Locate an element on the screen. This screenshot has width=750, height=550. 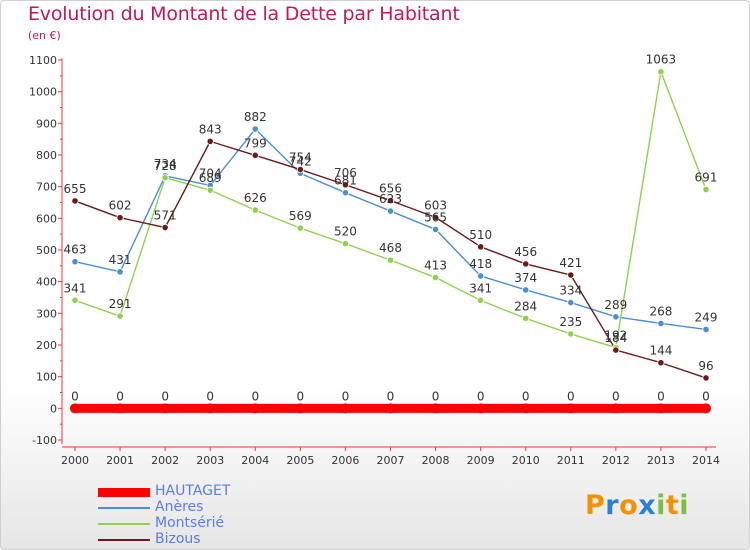
x-tick-label: 2011 is located at coordinates (571, 460).